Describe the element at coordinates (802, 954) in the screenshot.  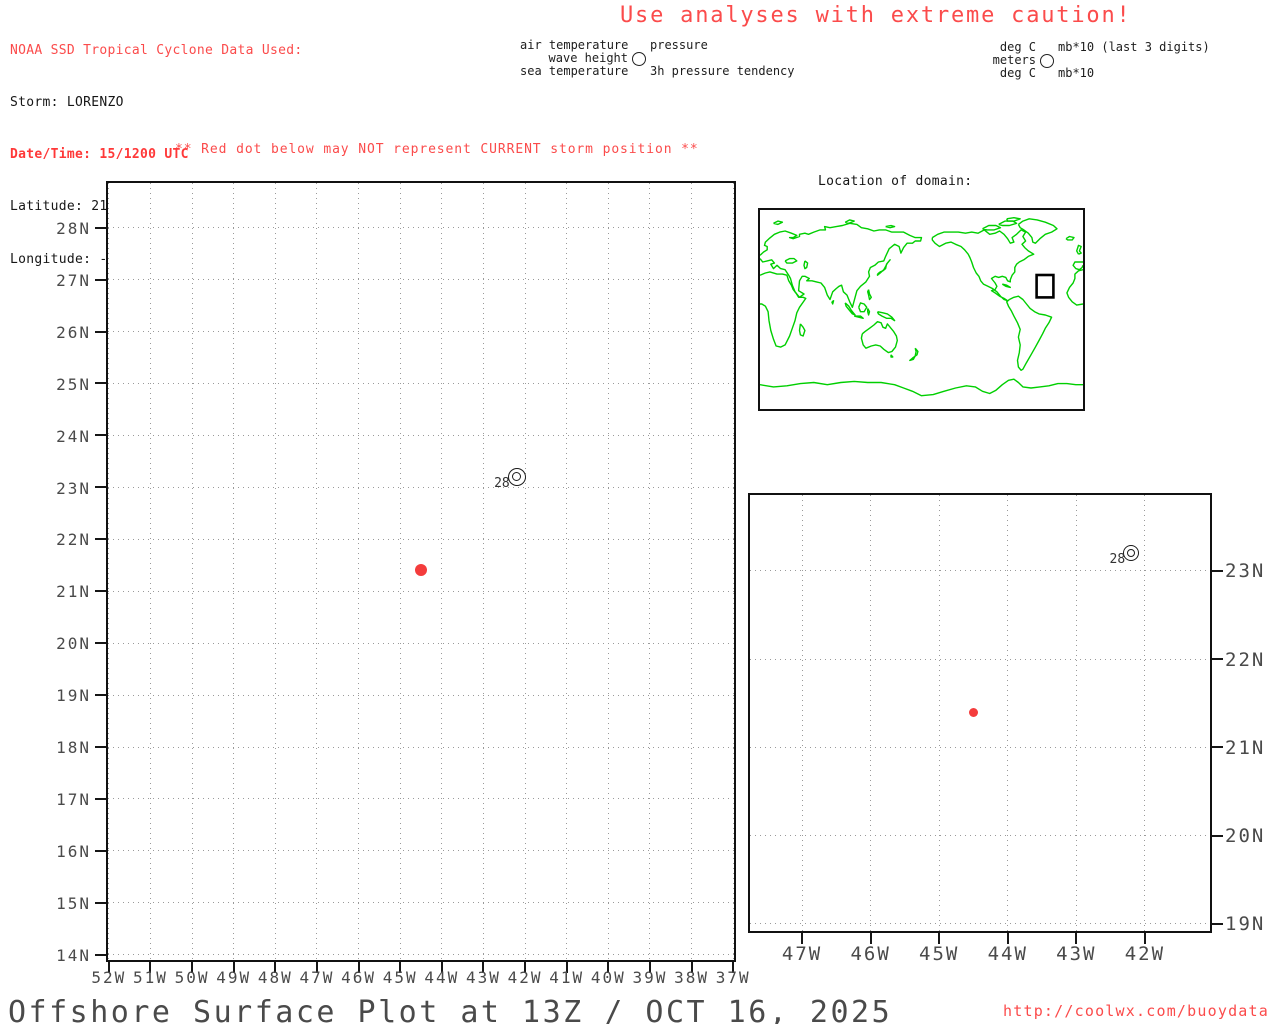
I see `x-tick-label: 47W` at that location.